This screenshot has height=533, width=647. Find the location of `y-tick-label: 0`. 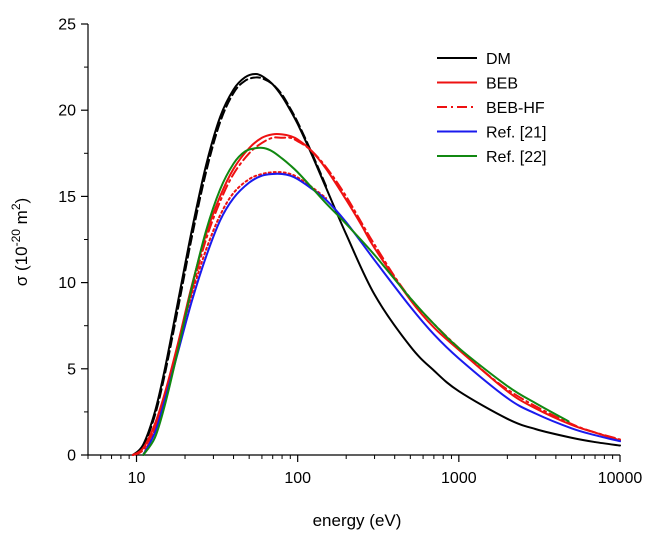

y-tick-label: 0 is located at coordinates (71, 456).